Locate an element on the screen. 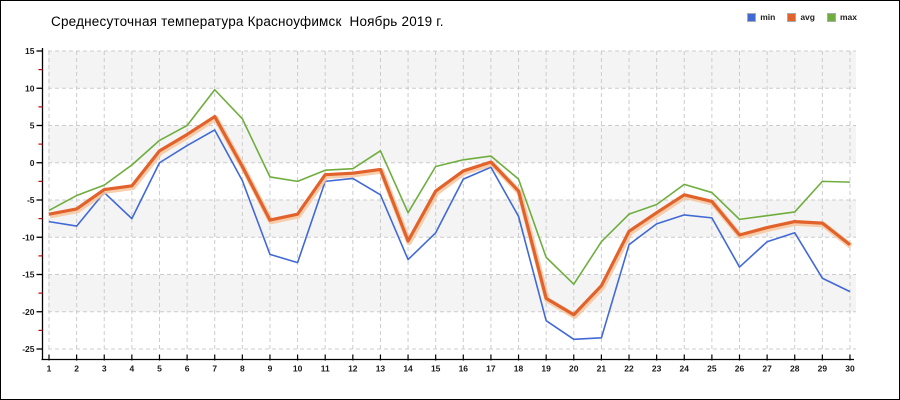 Image resolution: width=900 pixels, height=400 pixels. svg-text: 25 is located at coordinates (712, 369).